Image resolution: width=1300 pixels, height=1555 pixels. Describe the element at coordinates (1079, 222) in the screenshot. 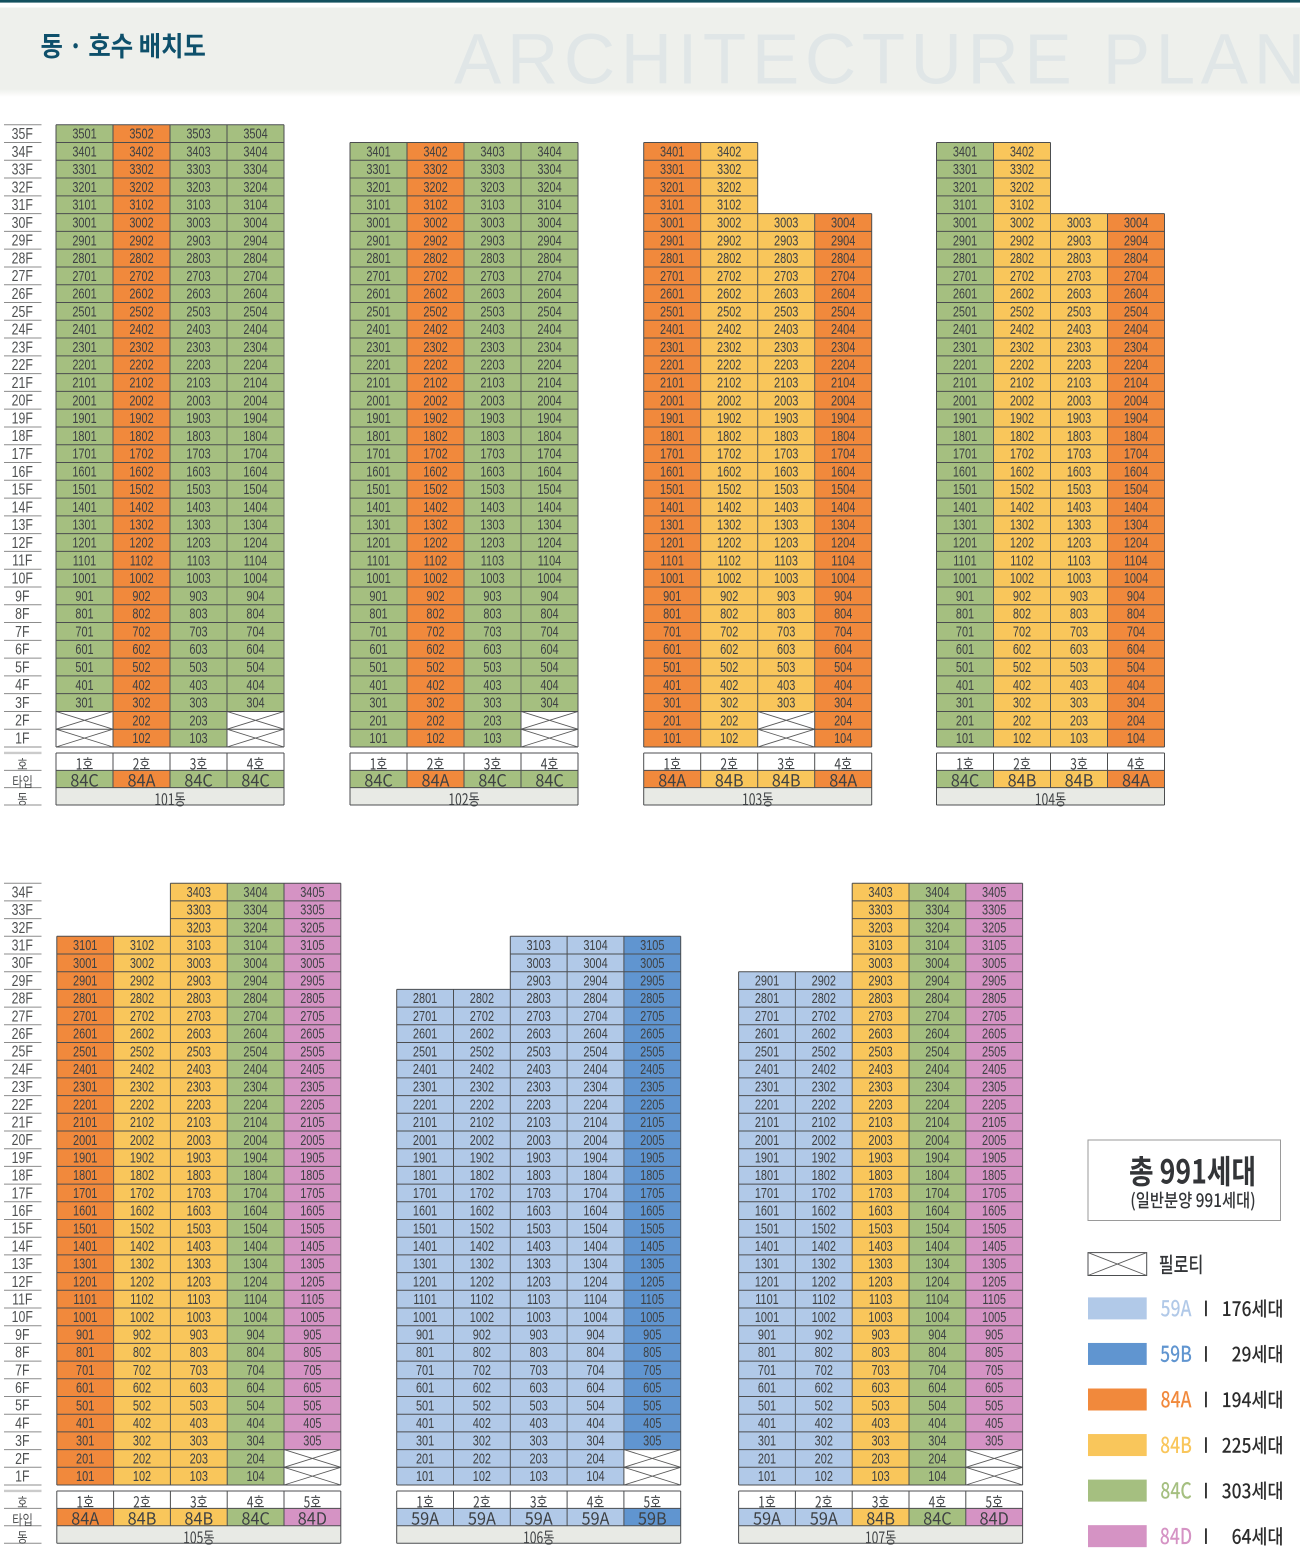

I see `svg-text: 3003` at that location.